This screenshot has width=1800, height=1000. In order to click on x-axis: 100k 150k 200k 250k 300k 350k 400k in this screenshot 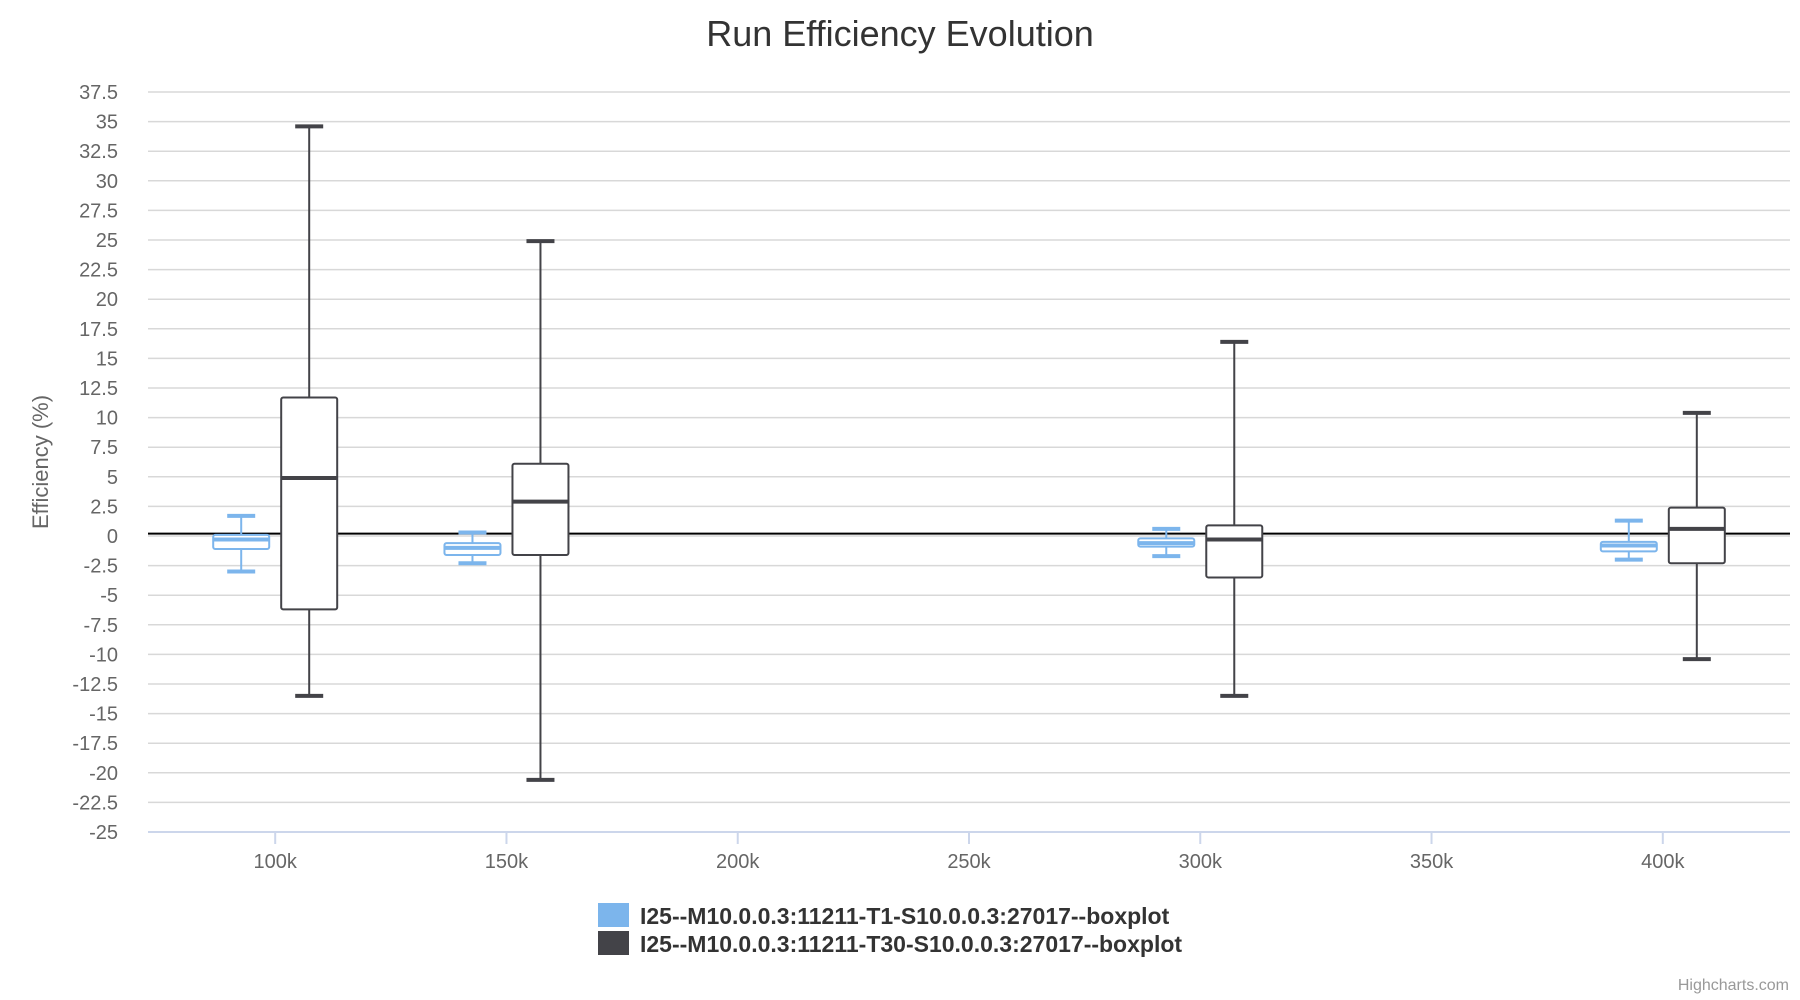, I will do `click(969, 852)`.